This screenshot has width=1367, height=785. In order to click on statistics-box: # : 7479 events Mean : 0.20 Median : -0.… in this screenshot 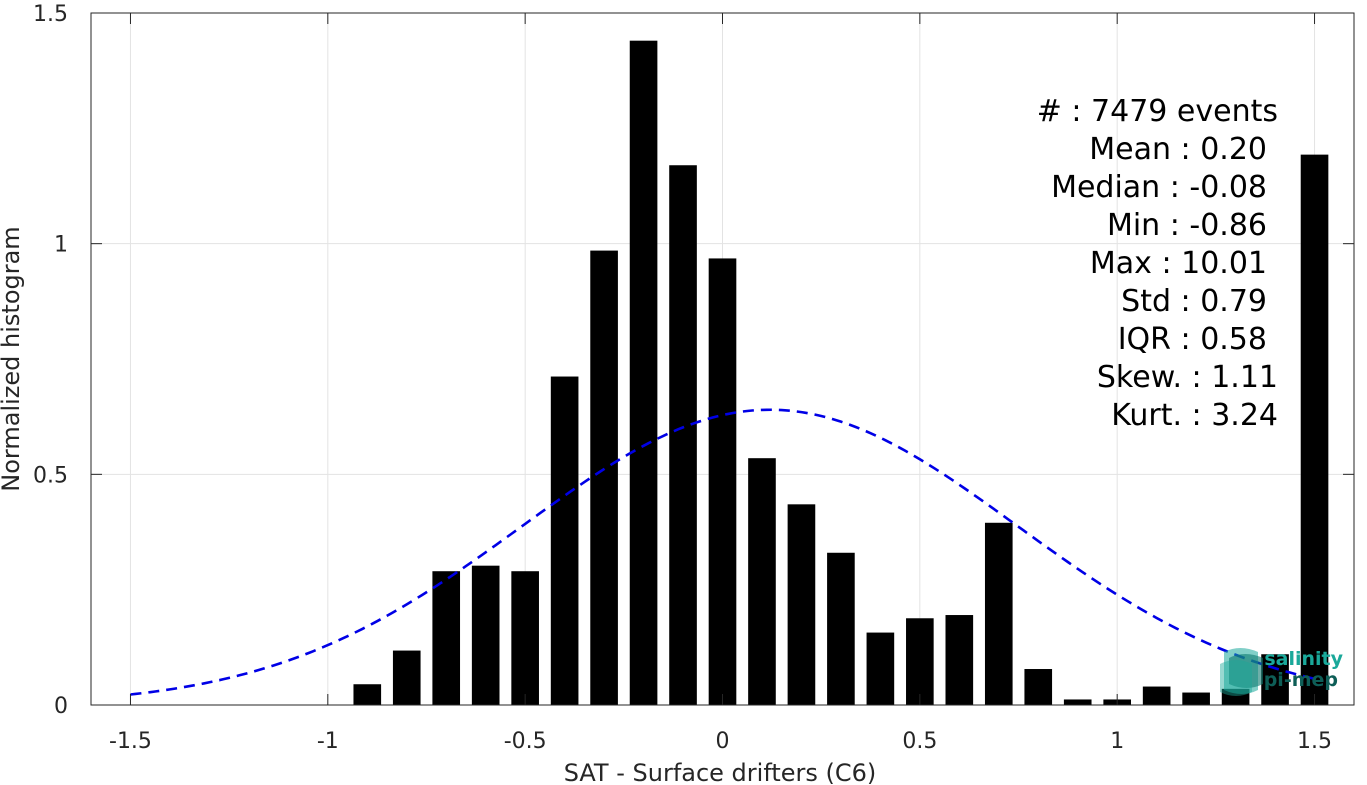, I will do `click(1157, 263)`.